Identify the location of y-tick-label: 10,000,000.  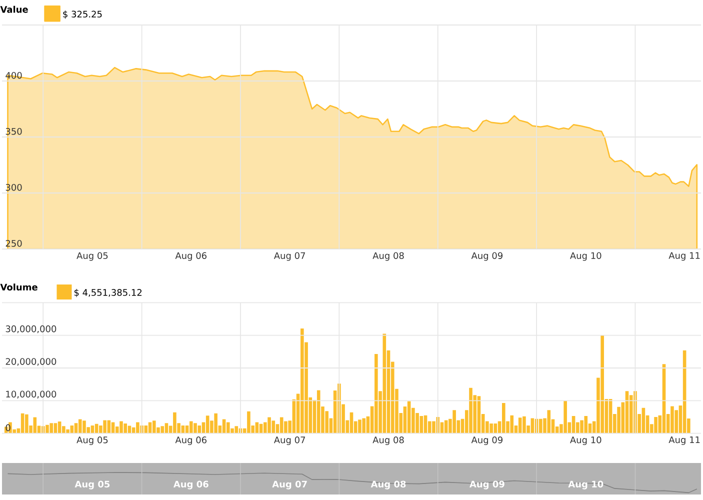
(31, 394).